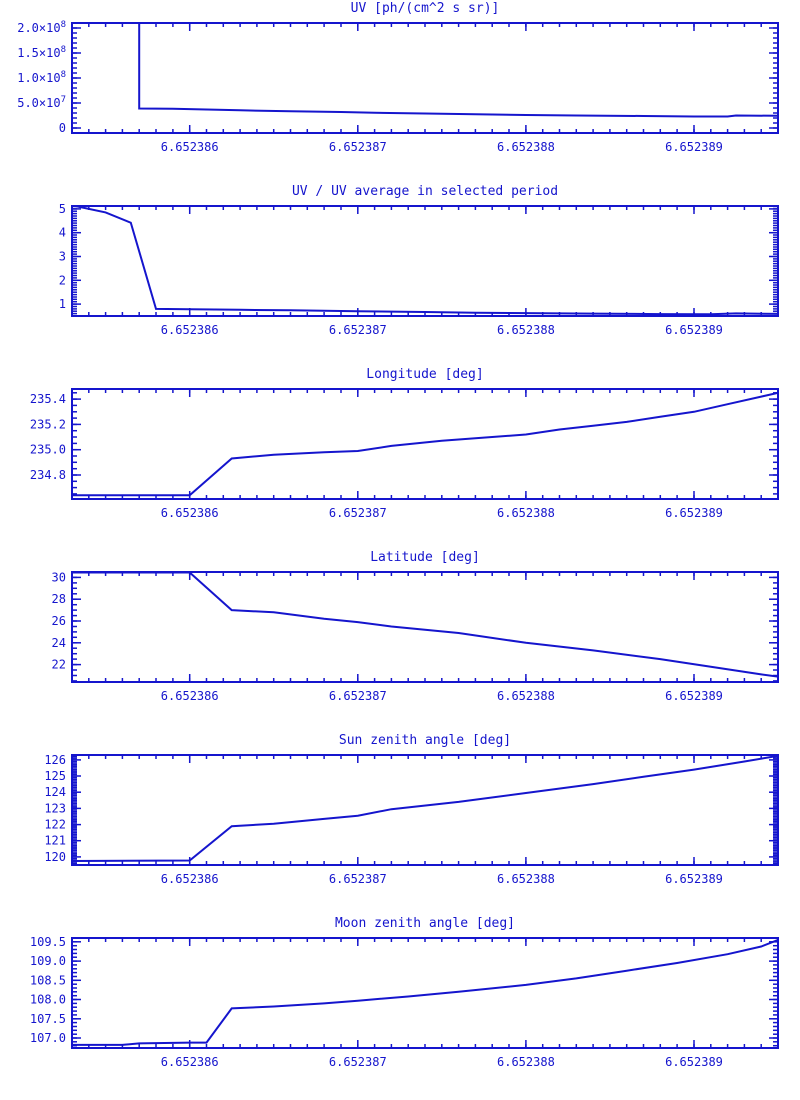  What do you see at coordinates (41, 27) in the screenshot?
I see `y-tick-label: 2.0×108` at bounding box center [41, 27].